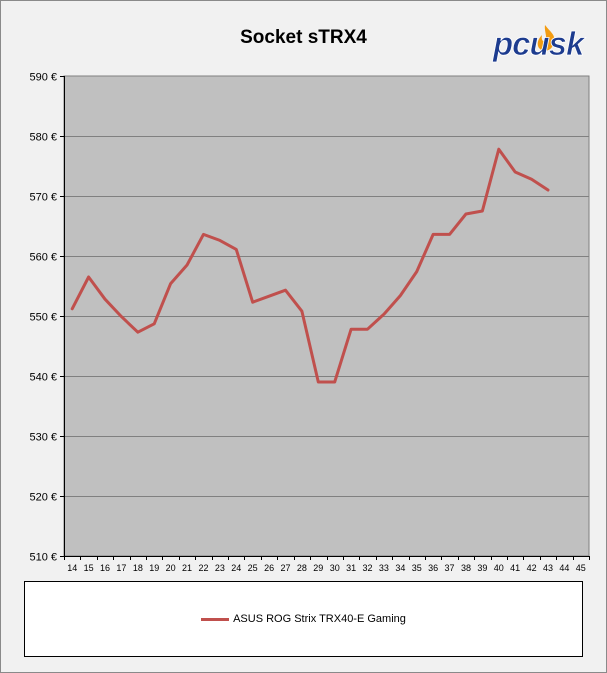  Describe the element at coordinates (43, 138) in the screenshot. I see `y-tick-label: 580 €` at that location.